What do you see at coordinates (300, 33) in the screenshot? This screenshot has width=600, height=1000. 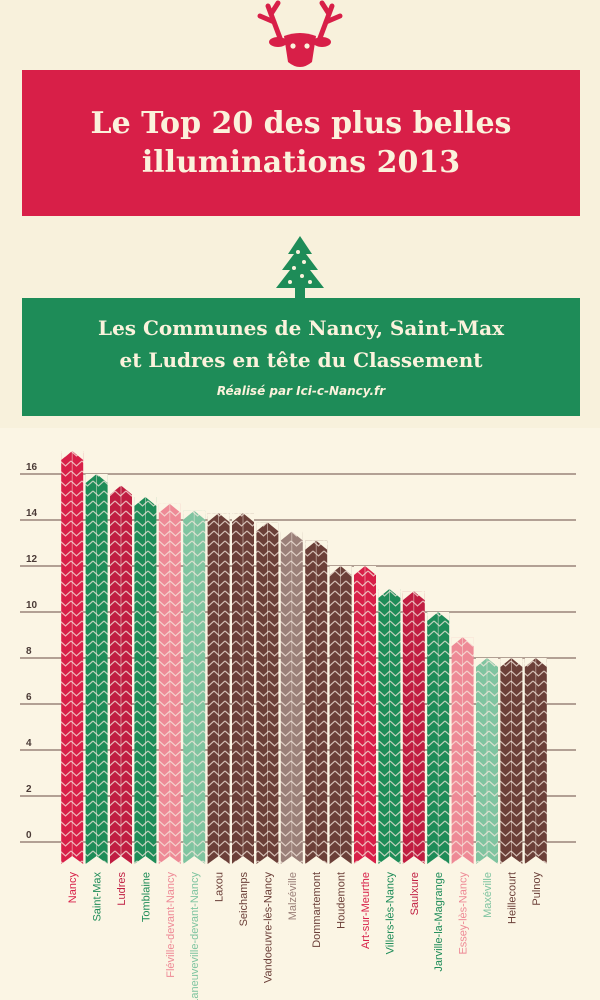 I see `reindeer-icon` at bounding box center [300, 33].